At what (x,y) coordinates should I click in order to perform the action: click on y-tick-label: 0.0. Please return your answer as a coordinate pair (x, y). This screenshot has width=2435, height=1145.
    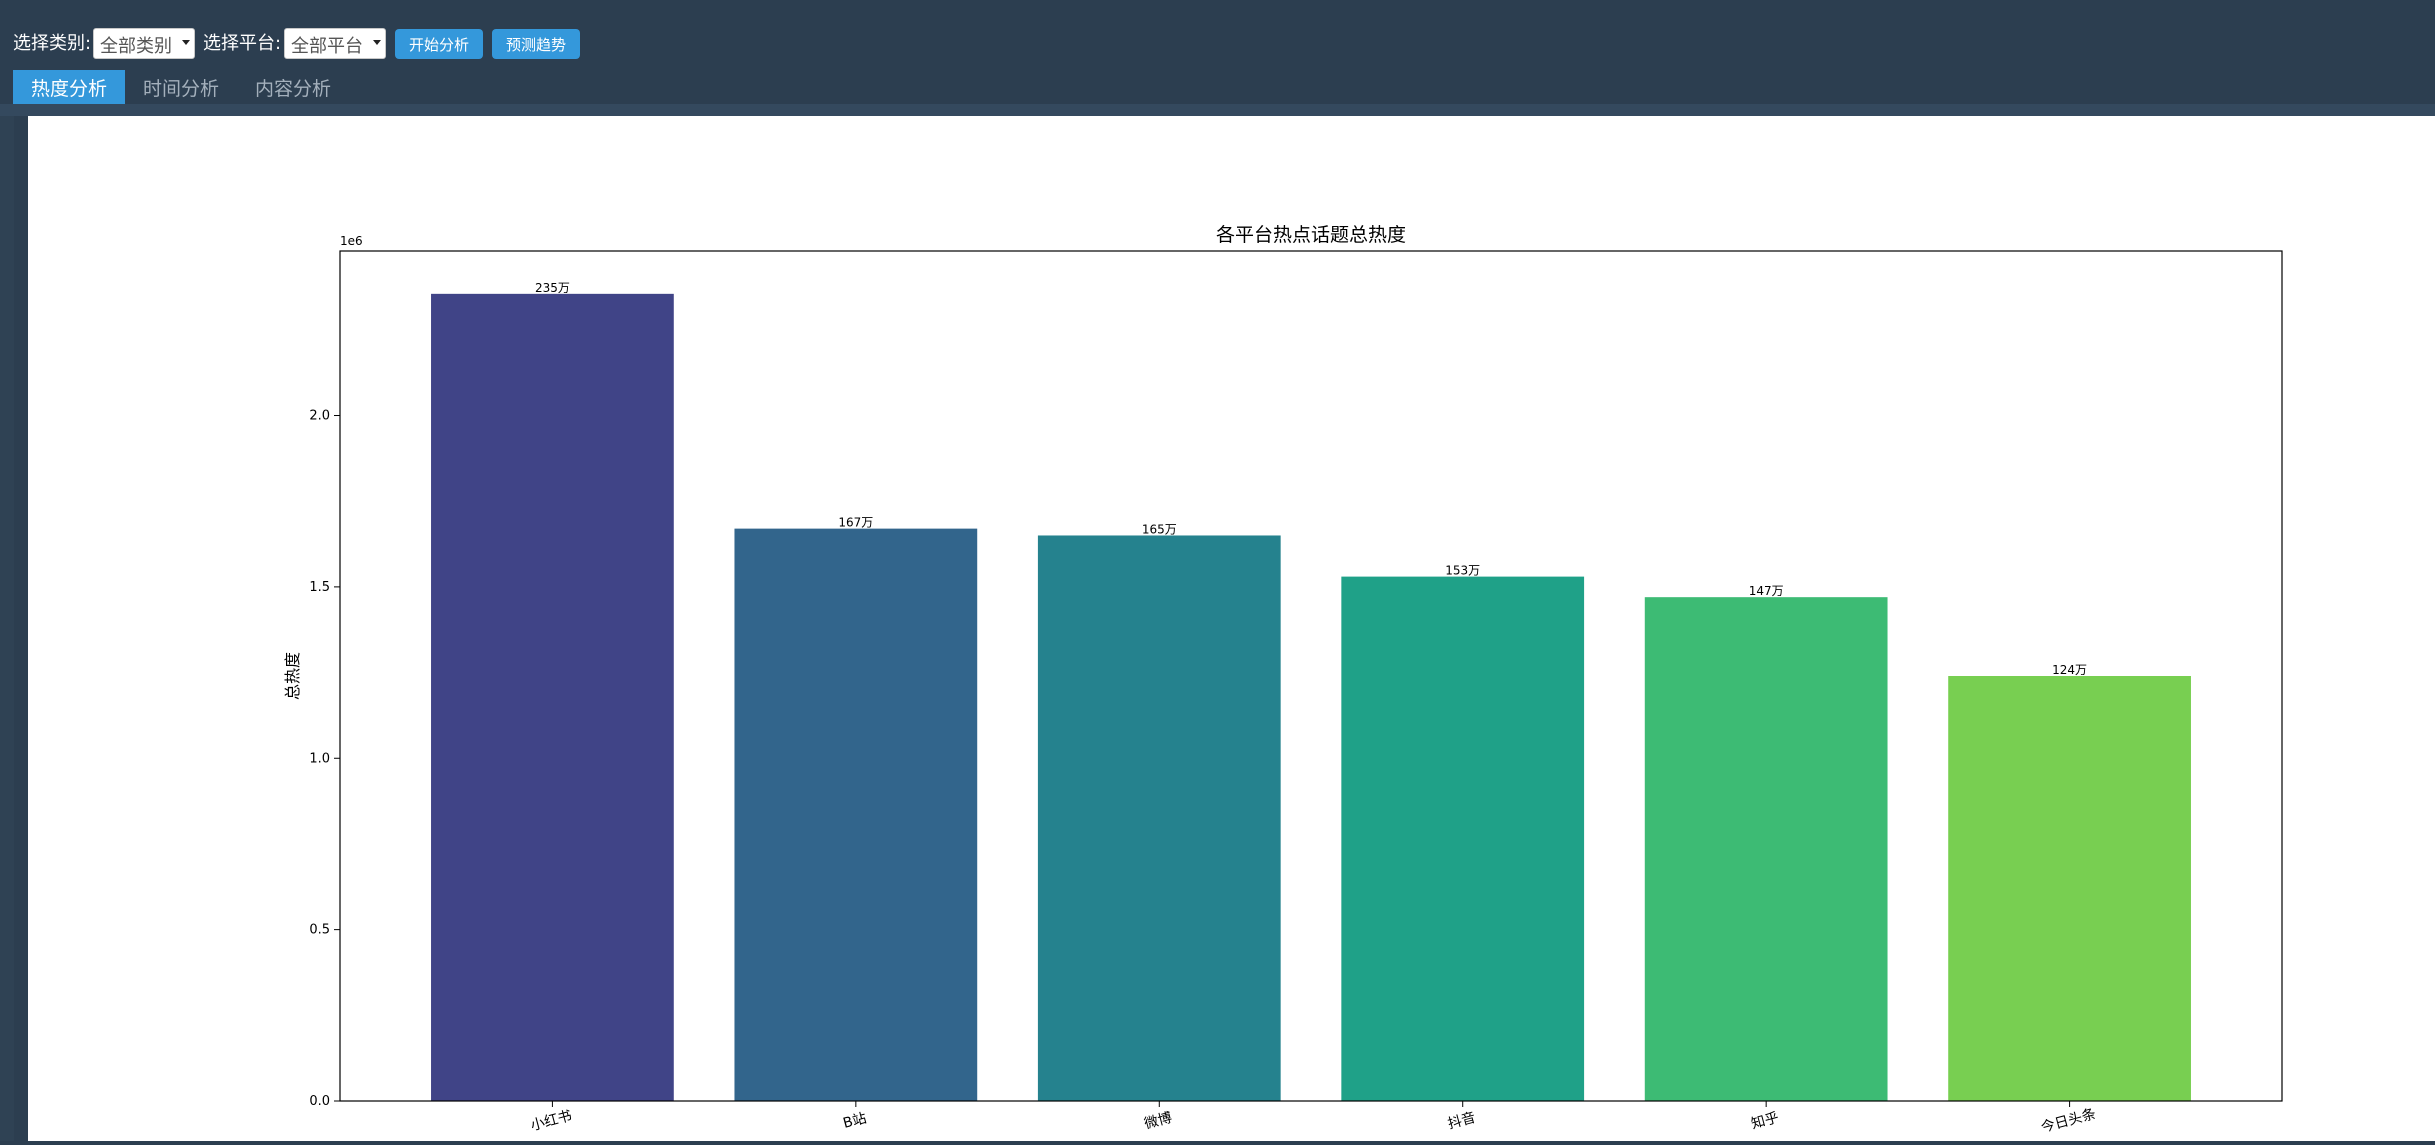
    Looking at the image, I should click on (319, 1101).